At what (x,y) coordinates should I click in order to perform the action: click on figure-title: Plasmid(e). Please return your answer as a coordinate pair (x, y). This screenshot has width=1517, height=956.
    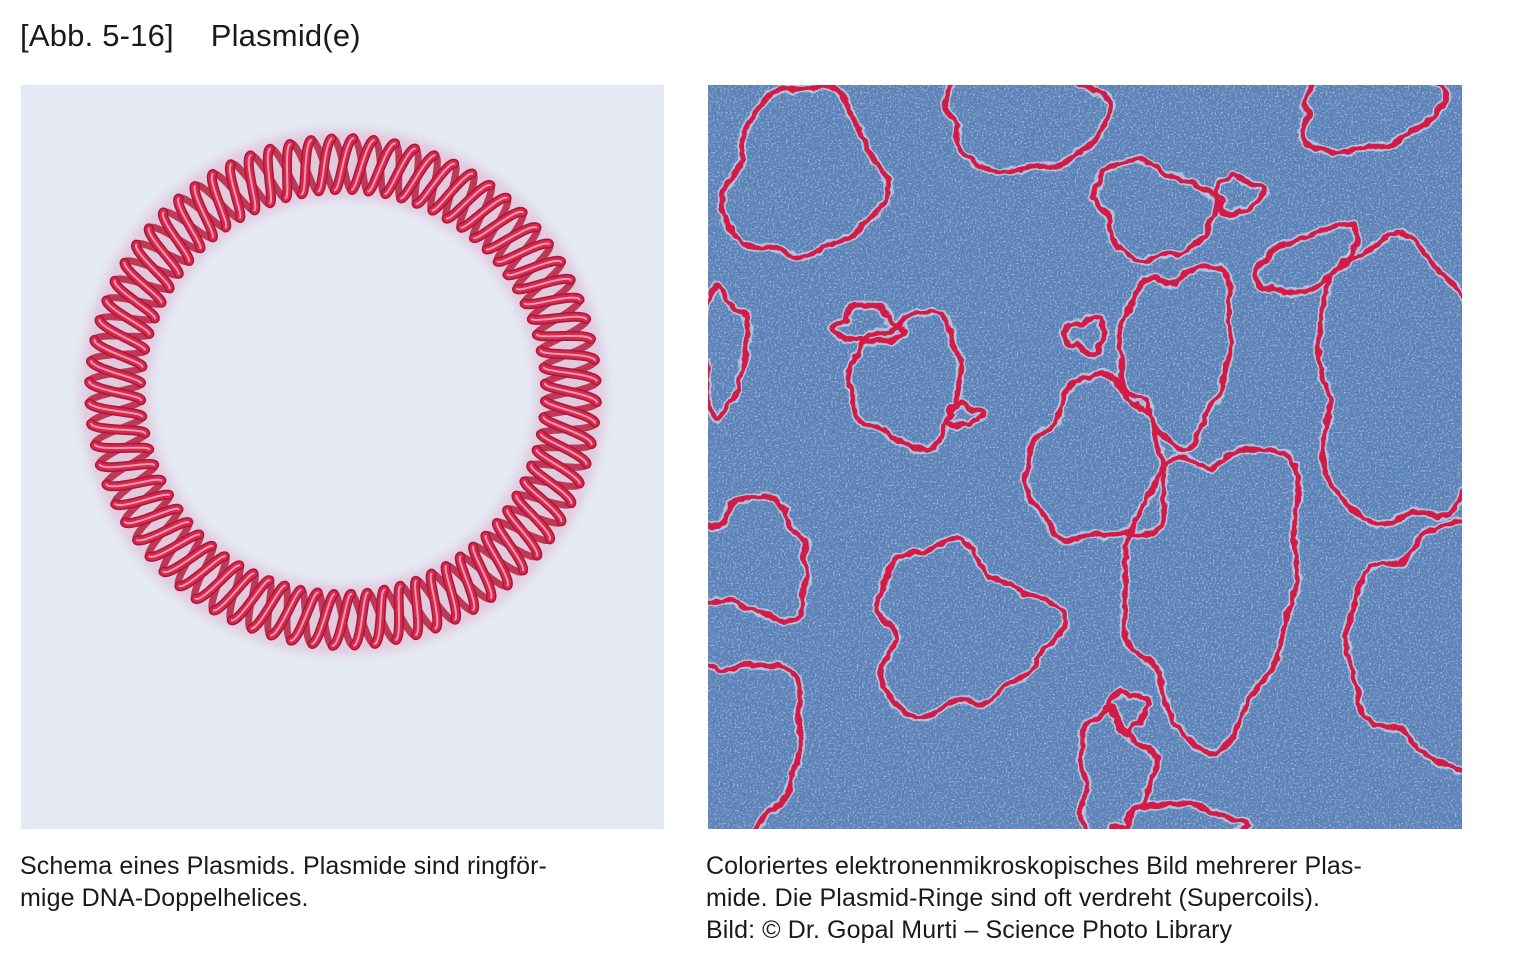
    Looking at the image, I should click on (285, 35).